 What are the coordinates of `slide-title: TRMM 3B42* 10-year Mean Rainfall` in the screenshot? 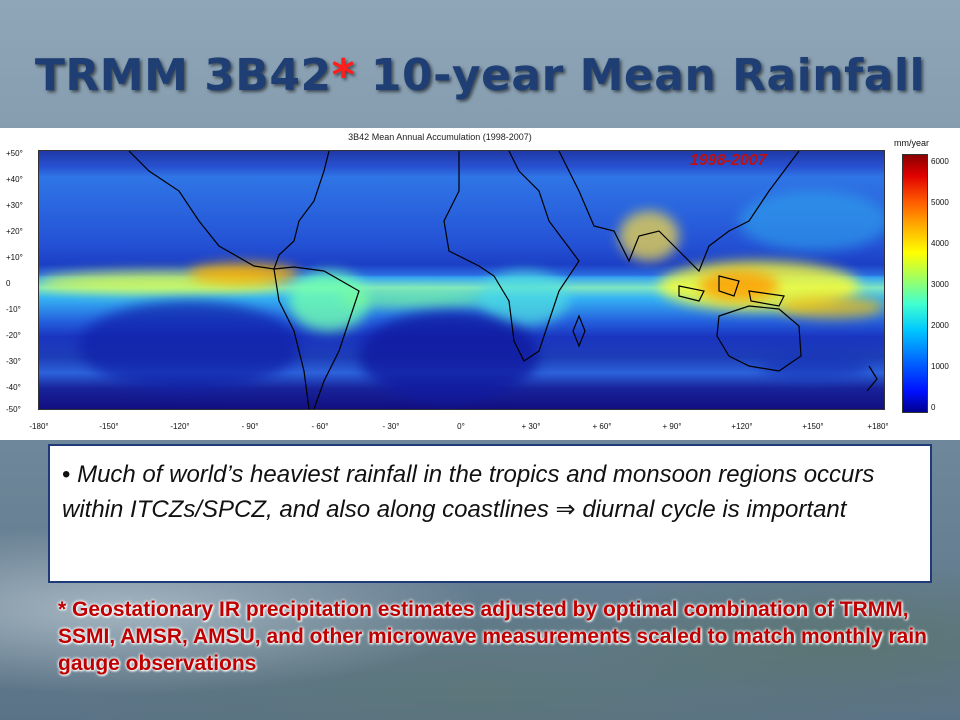 It's located at (480, 75).